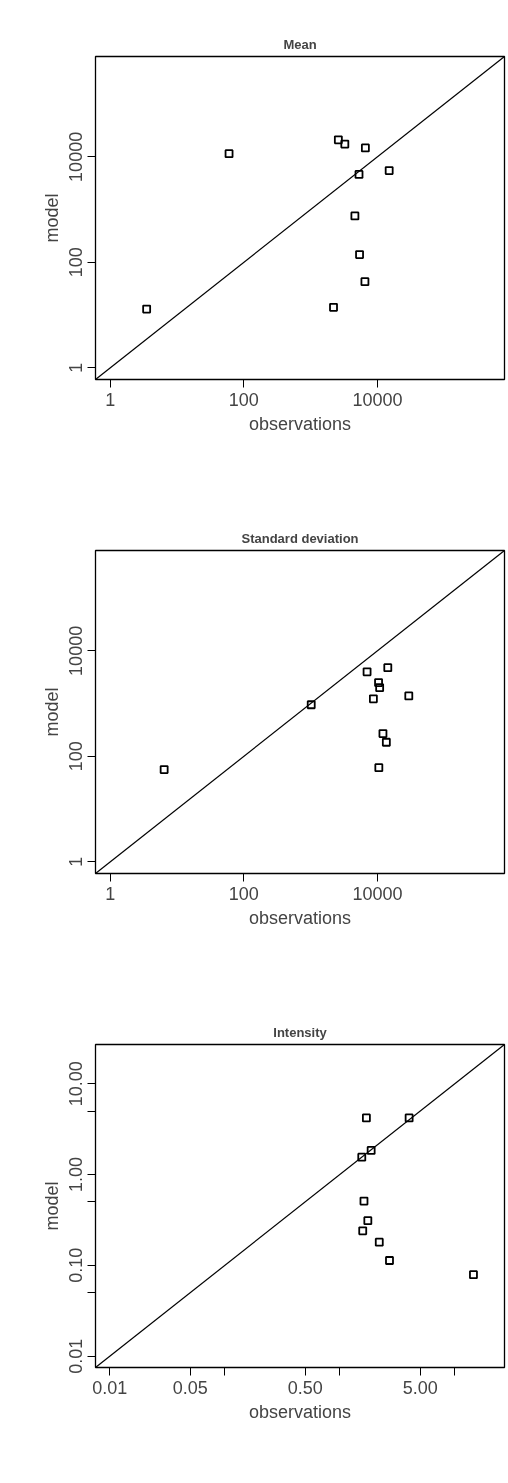 The image size is (508, 1483). Describe the element at coordinates (110, 1387) in the screenshot. I see `x-tick-label: 0.01` at that location.